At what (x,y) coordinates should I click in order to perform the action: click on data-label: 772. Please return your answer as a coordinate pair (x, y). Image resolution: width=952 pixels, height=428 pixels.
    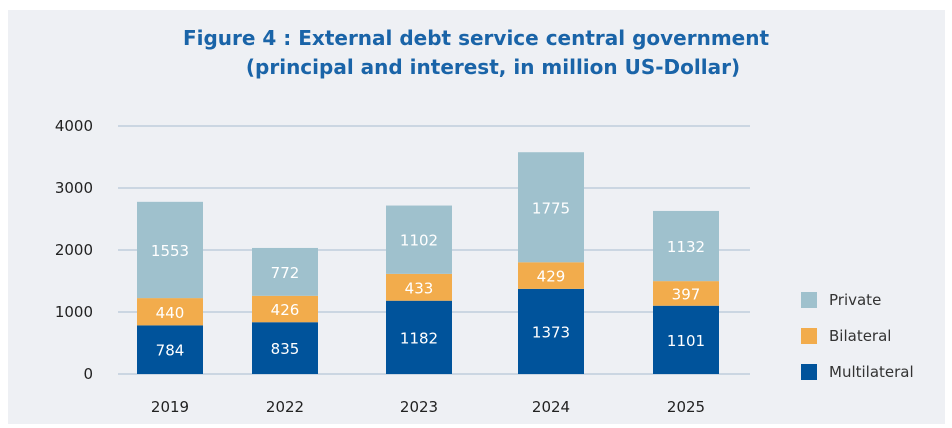
    Looking at the image, I should click on (285, 273).